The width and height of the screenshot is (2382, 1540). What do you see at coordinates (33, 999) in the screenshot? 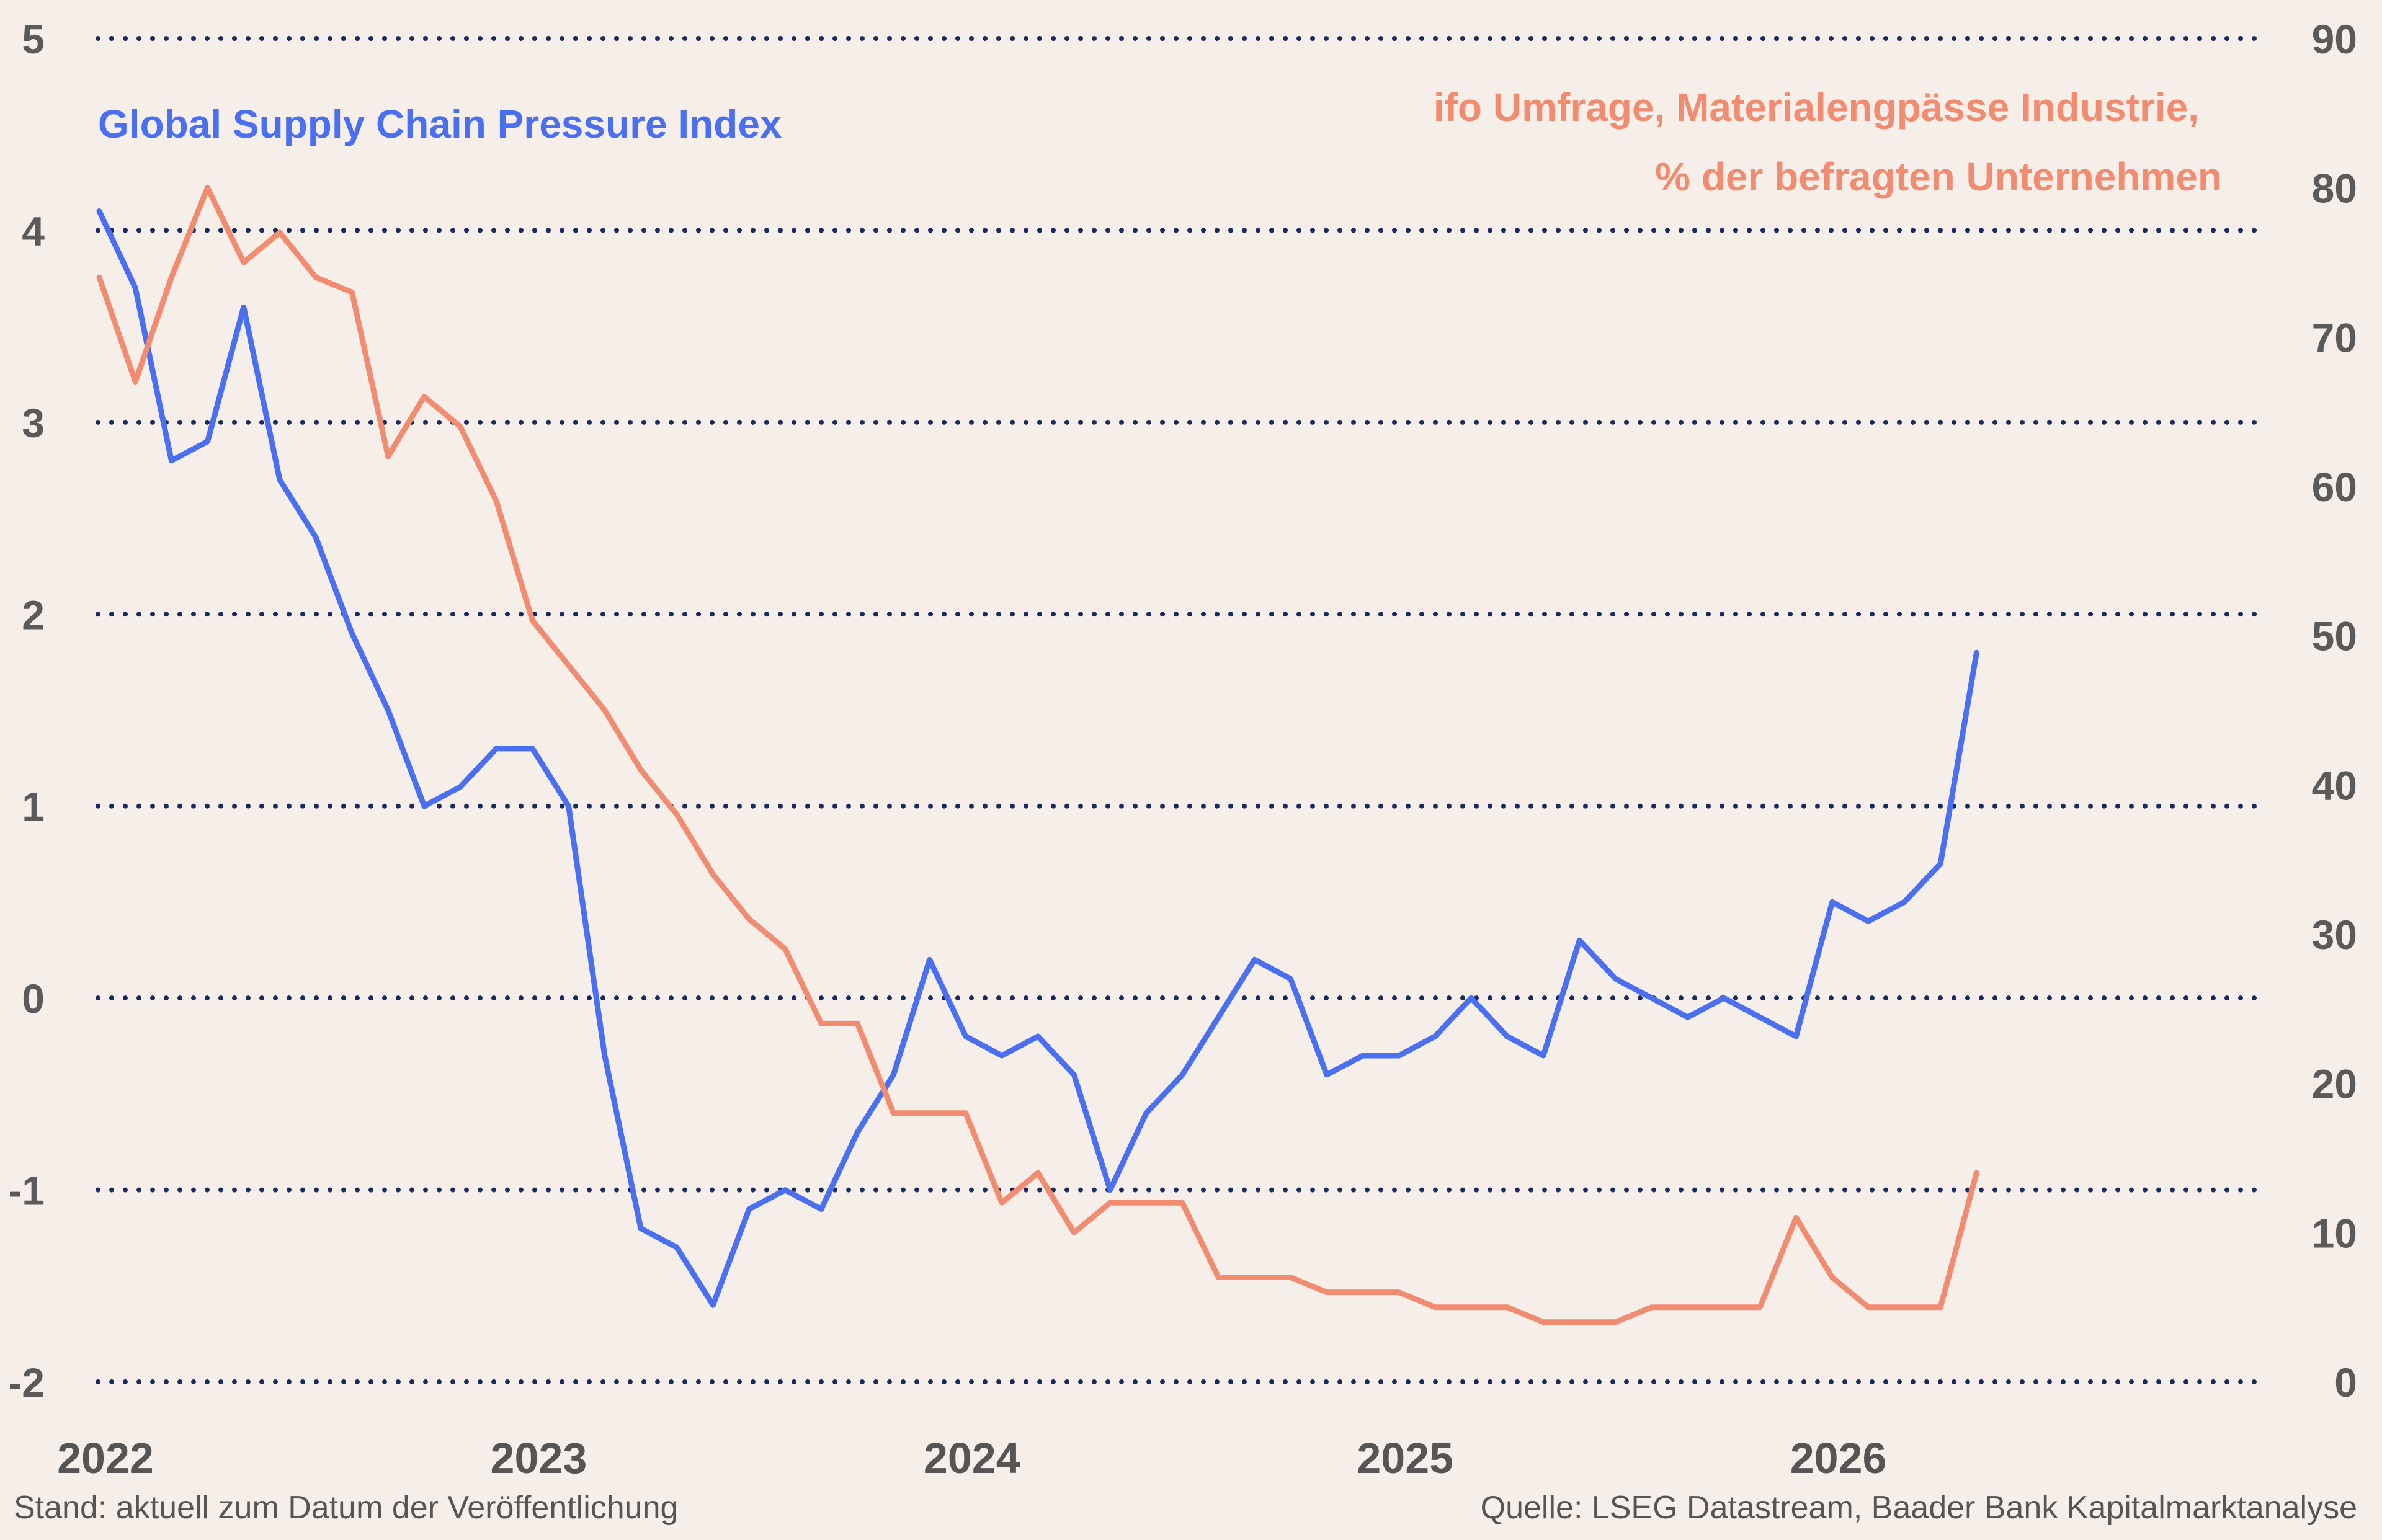
I see `left-axis-tick-label: 0` at bounding box center [33, 999].